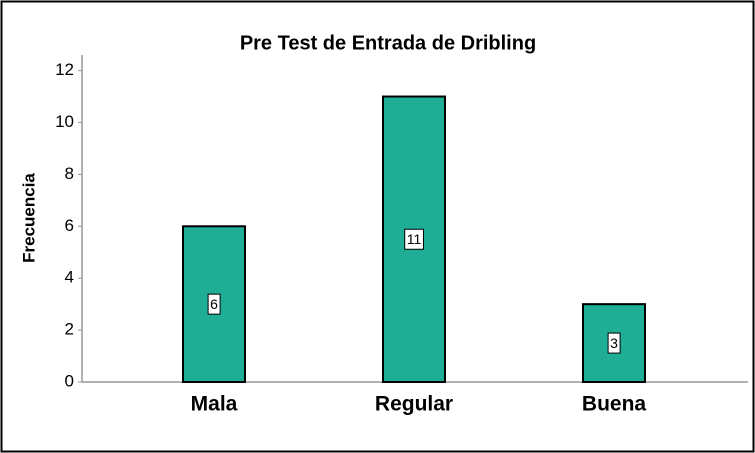 The image size is (755, 453). What do you see at coordinates (28, 218) in the screenshot?
I see `y-axis-label: Frecuencia` at bounding box center [28, 218].